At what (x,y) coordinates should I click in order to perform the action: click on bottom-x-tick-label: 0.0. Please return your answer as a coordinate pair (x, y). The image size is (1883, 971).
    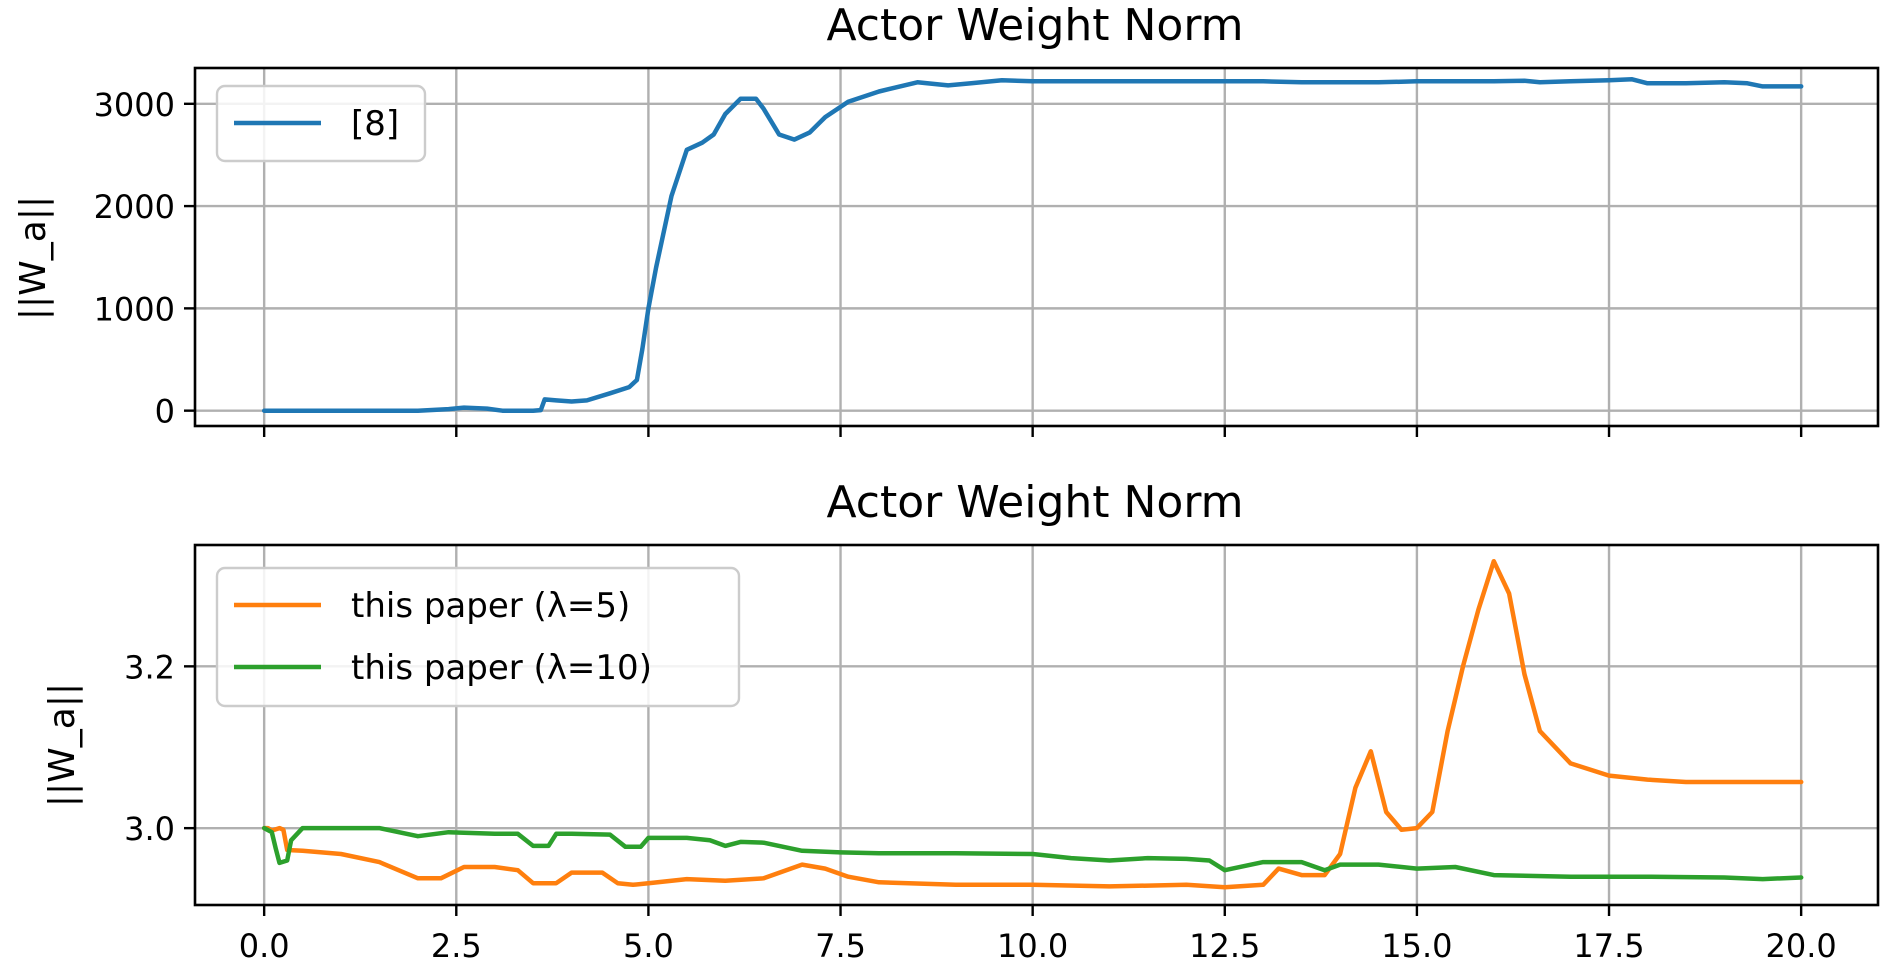
    Looking at the image, I should click on (264, 946).